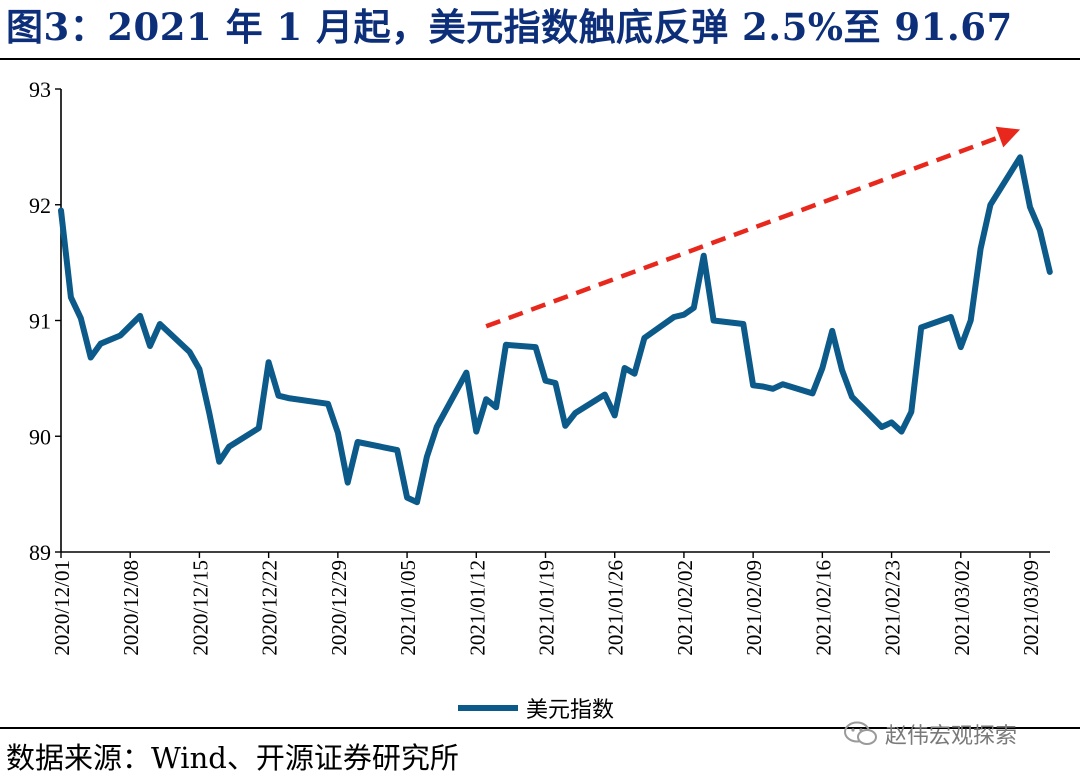  I want to click on watermark-text: 赵伟宏观探索, so click(951, 736).